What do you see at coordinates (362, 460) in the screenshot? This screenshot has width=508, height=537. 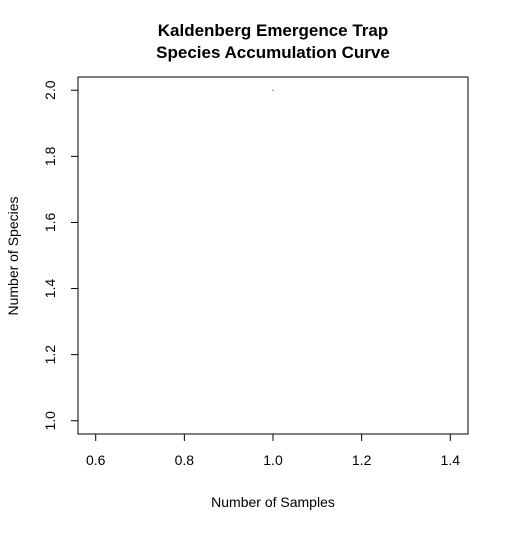 I see `x-tick-label: 1.2` at bounding box center [362, 460].